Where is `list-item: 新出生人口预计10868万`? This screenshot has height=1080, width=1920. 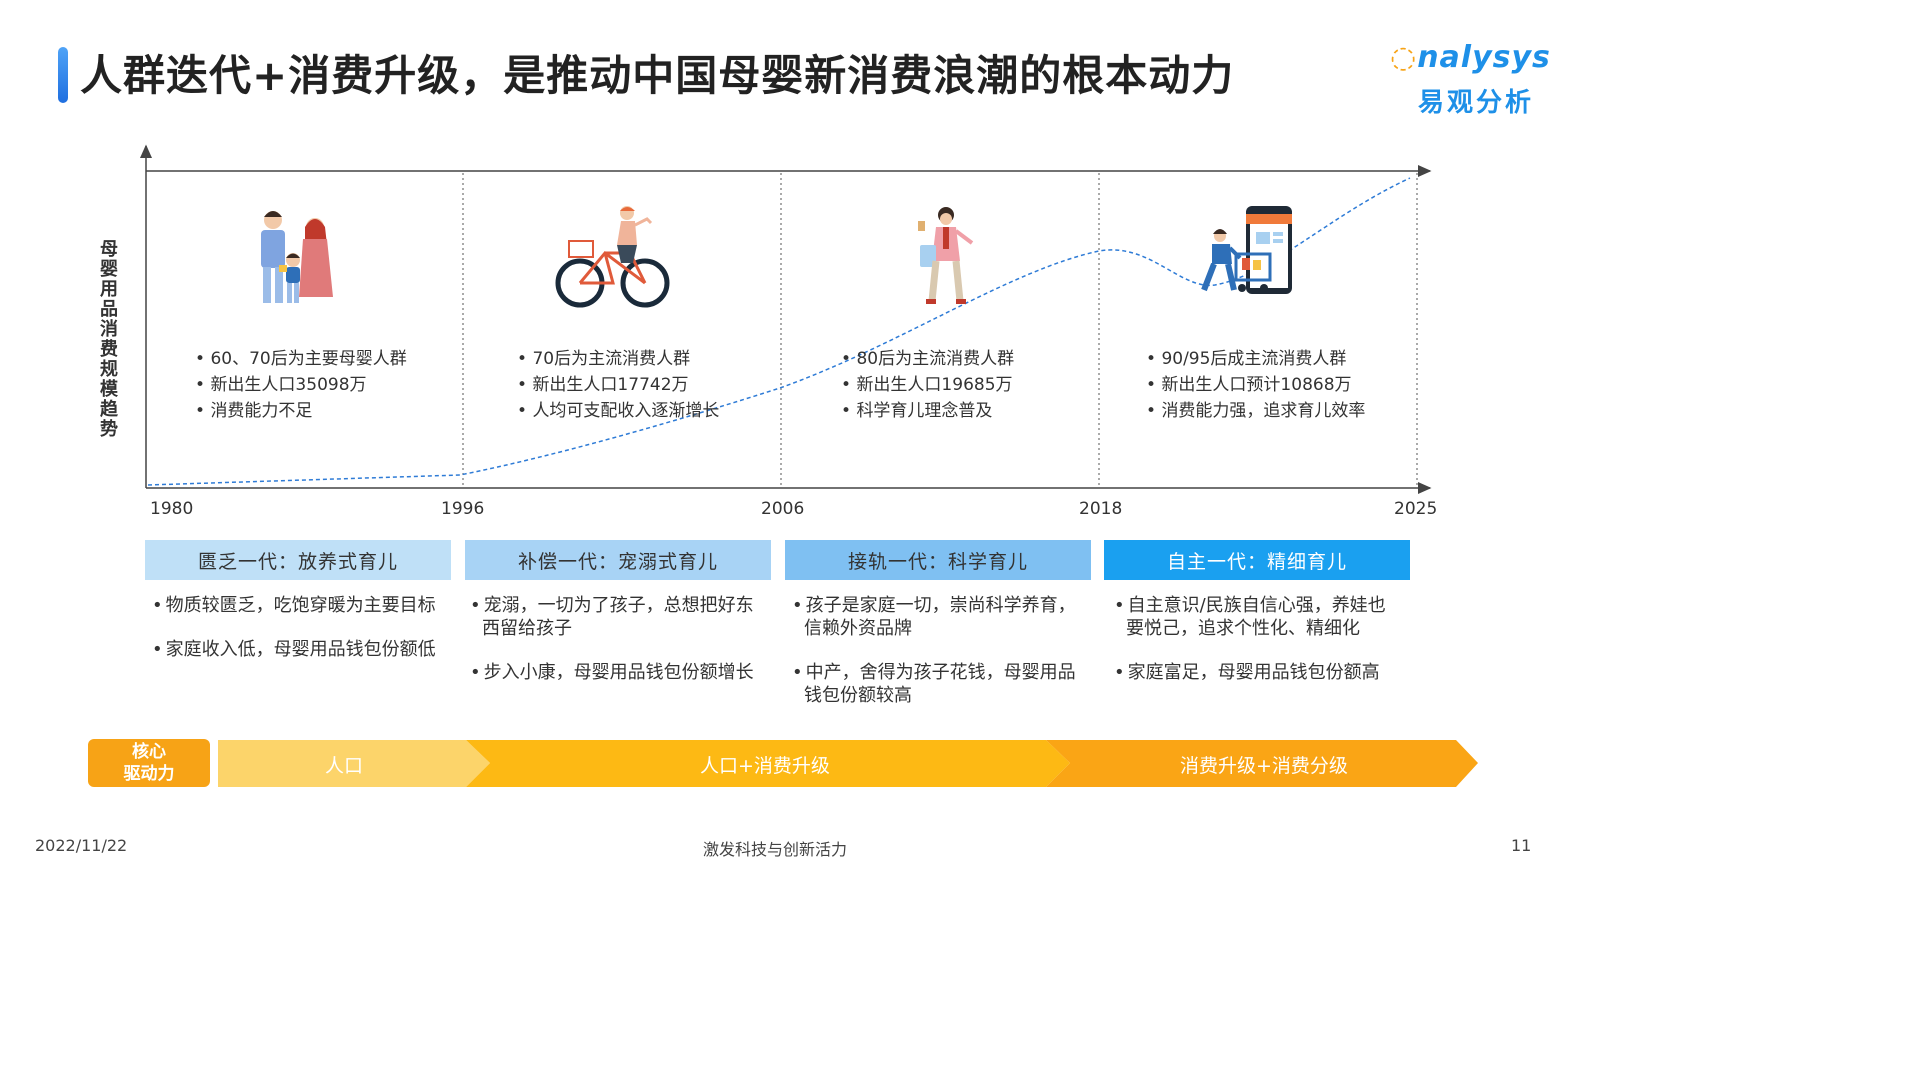 list-item: 新出生人口预计10868万 is located at coordinates (1255, 385).